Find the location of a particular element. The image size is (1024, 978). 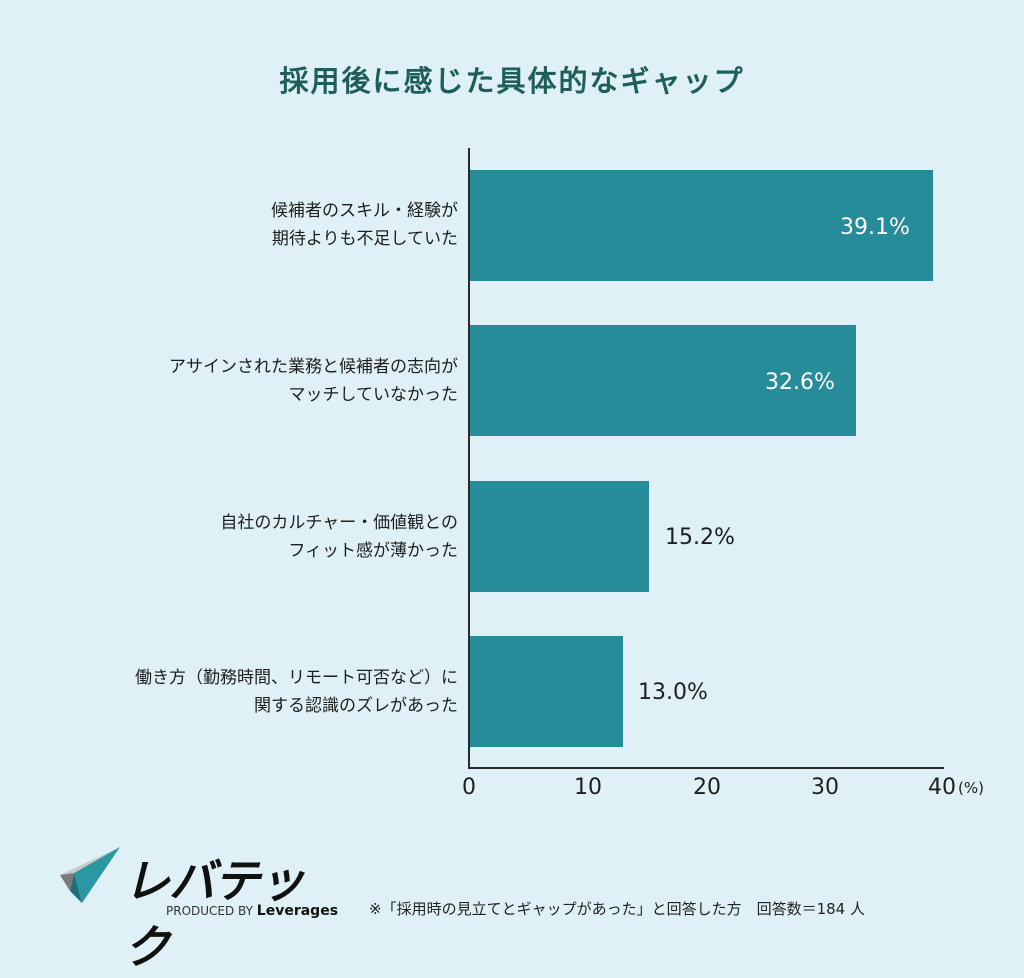

footnote: ※「採用時の見立てとギャップがあった」と回答した方 回答数＝184 人 is located at coordinates (617, 909).